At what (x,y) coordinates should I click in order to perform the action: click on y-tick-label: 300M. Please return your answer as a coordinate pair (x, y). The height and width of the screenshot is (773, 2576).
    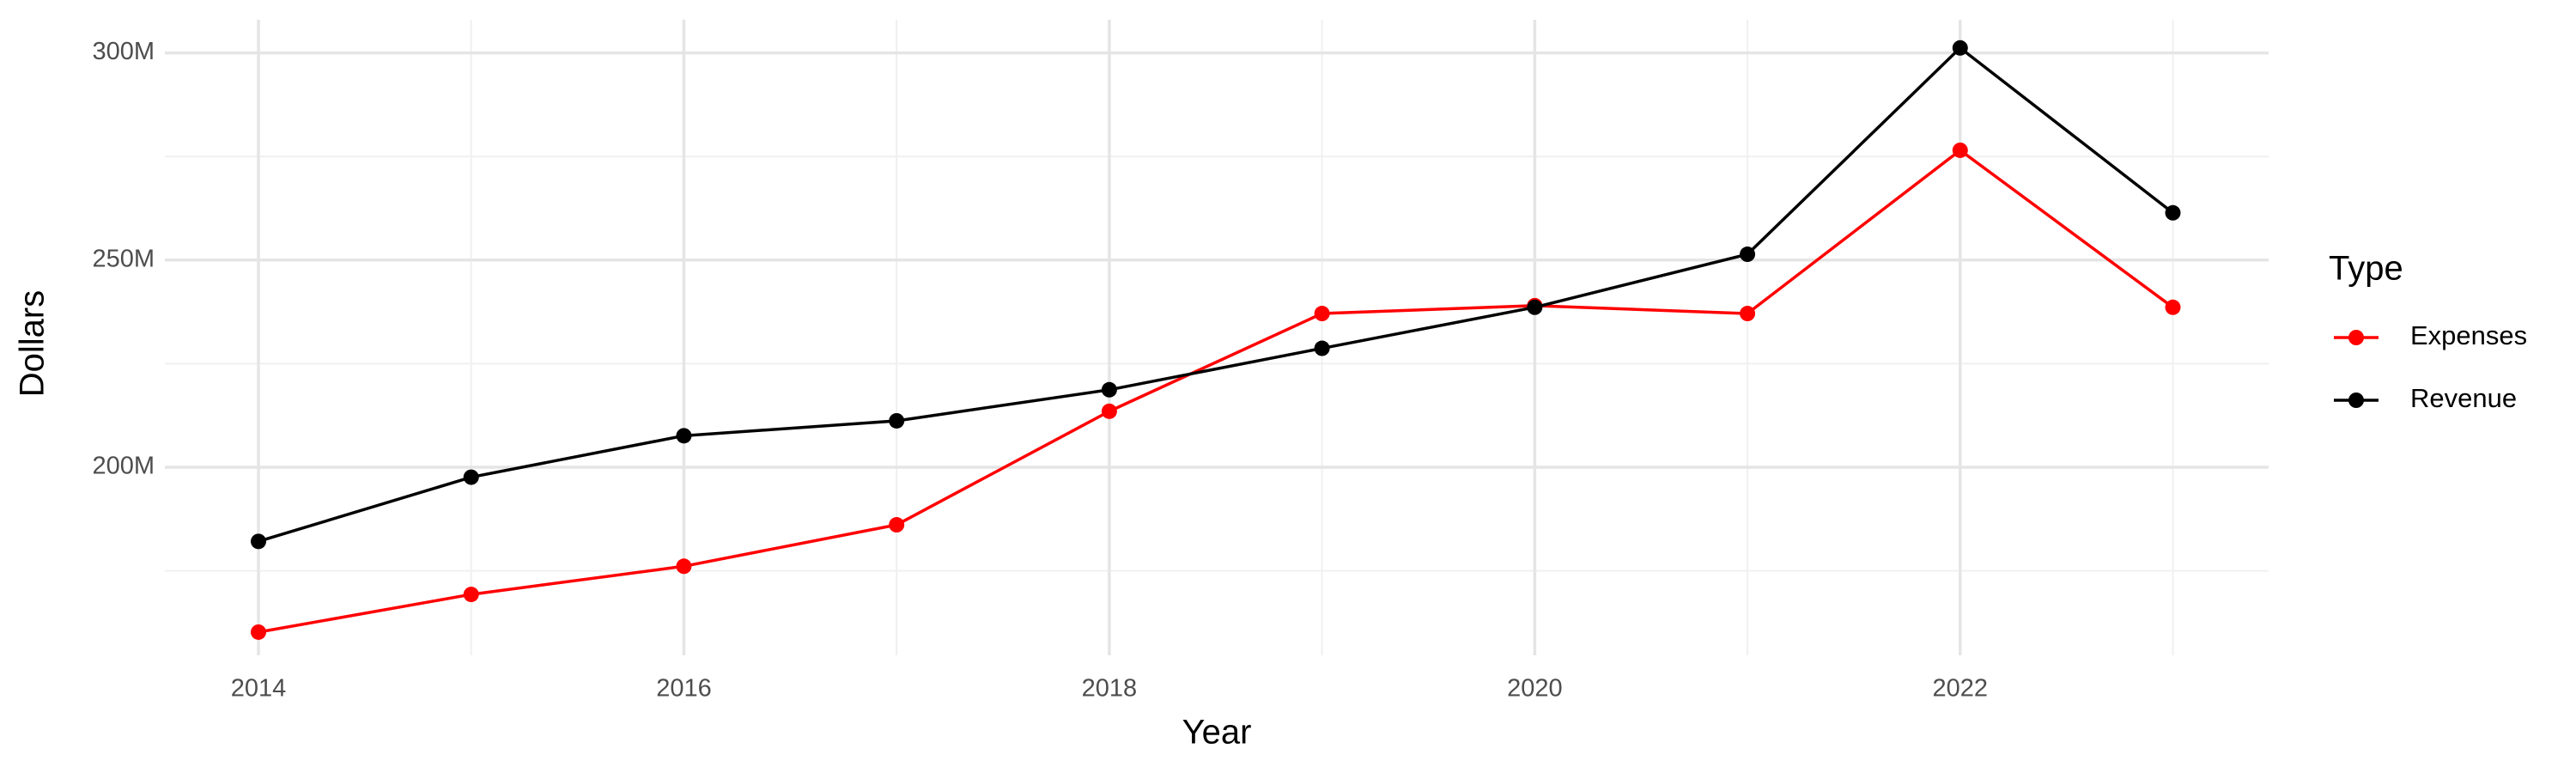
    Looking at the image, I should click on (123, 51).